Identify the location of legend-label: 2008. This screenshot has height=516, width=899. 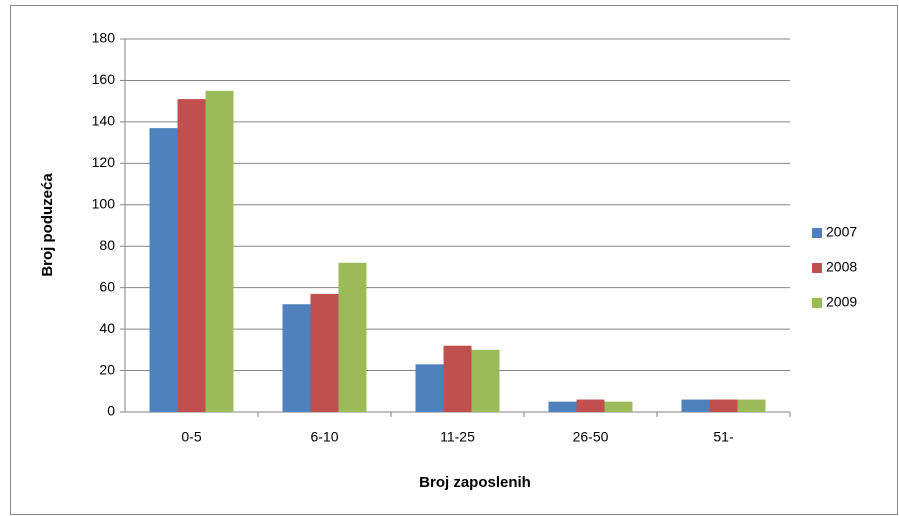
(841, 267).